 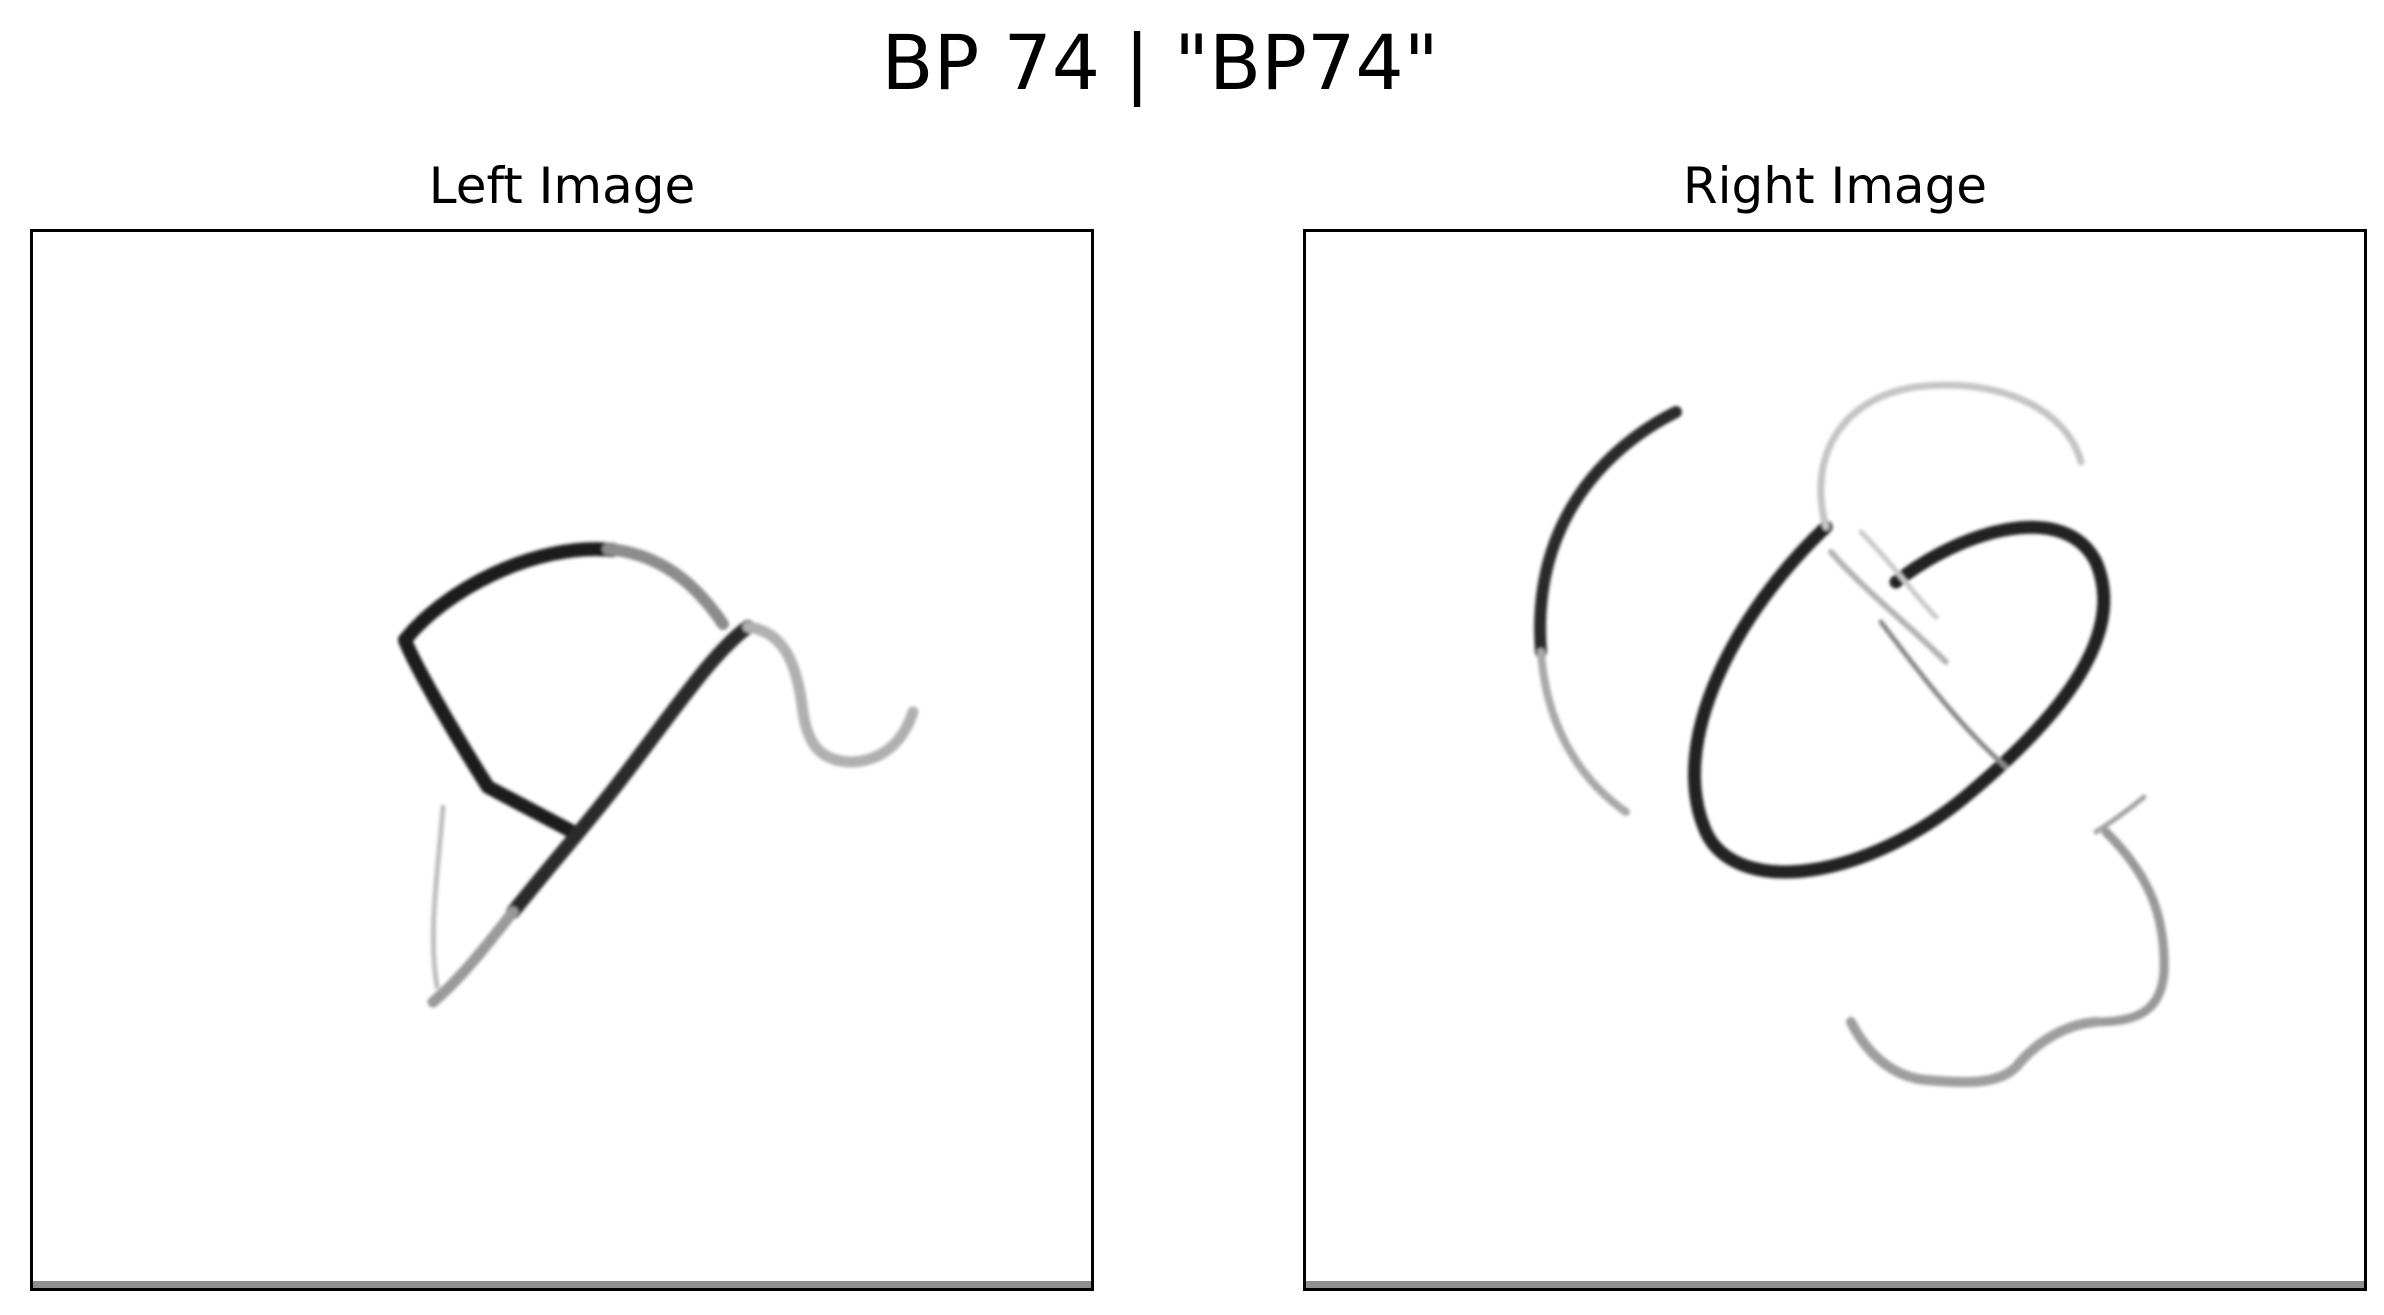 I want to click on left-stroke-tail, so click(x=473, y=957).